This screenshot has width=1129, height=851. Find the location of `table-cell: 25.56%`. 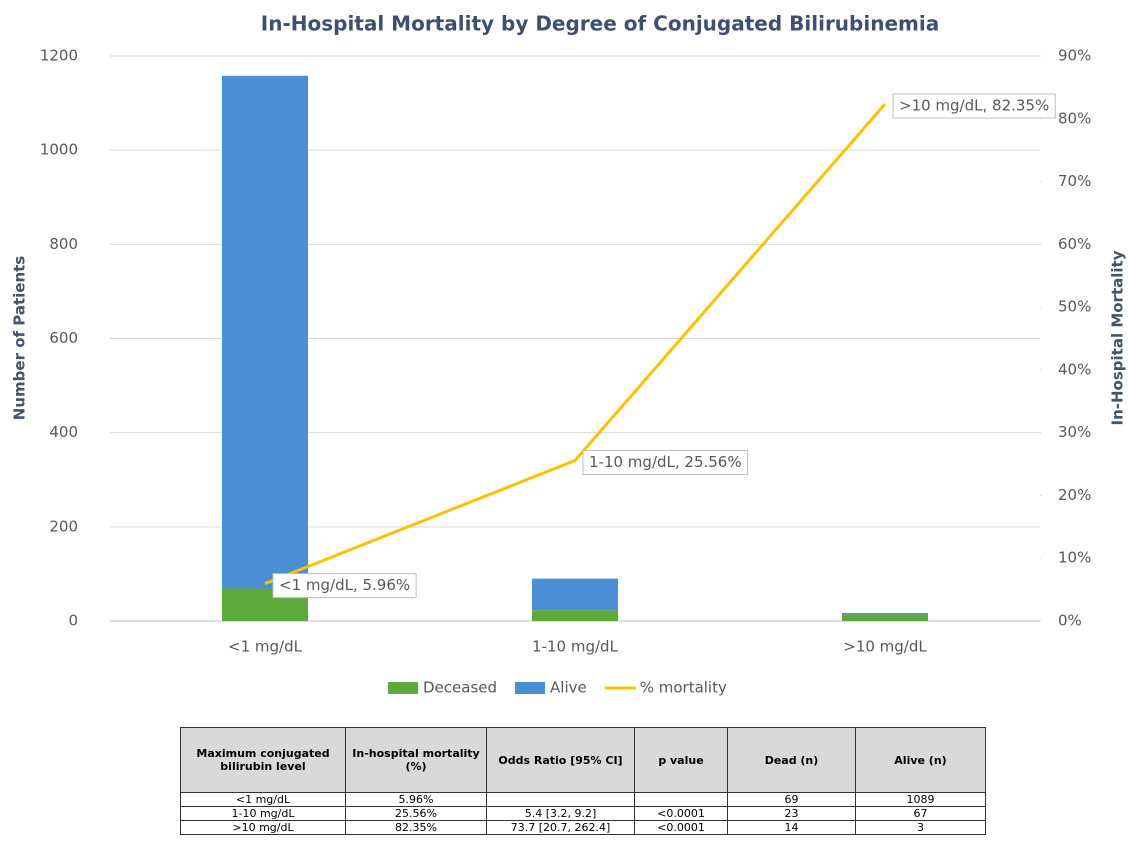

table-cell: 25.56% is located at coordinates (416, 813).